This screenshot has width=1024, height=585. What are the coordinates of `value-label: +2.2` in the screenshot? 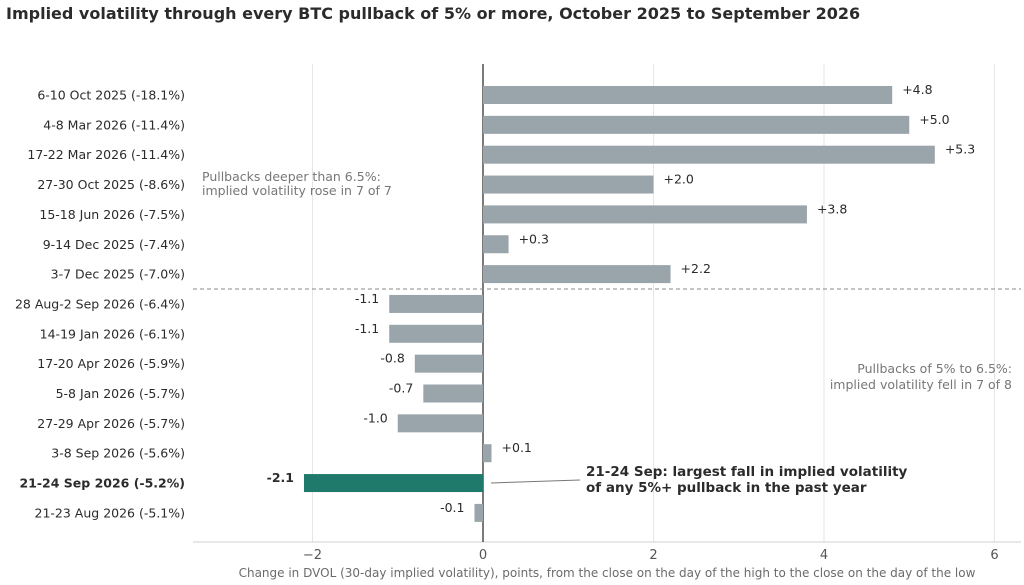 It's located at (696, 268).